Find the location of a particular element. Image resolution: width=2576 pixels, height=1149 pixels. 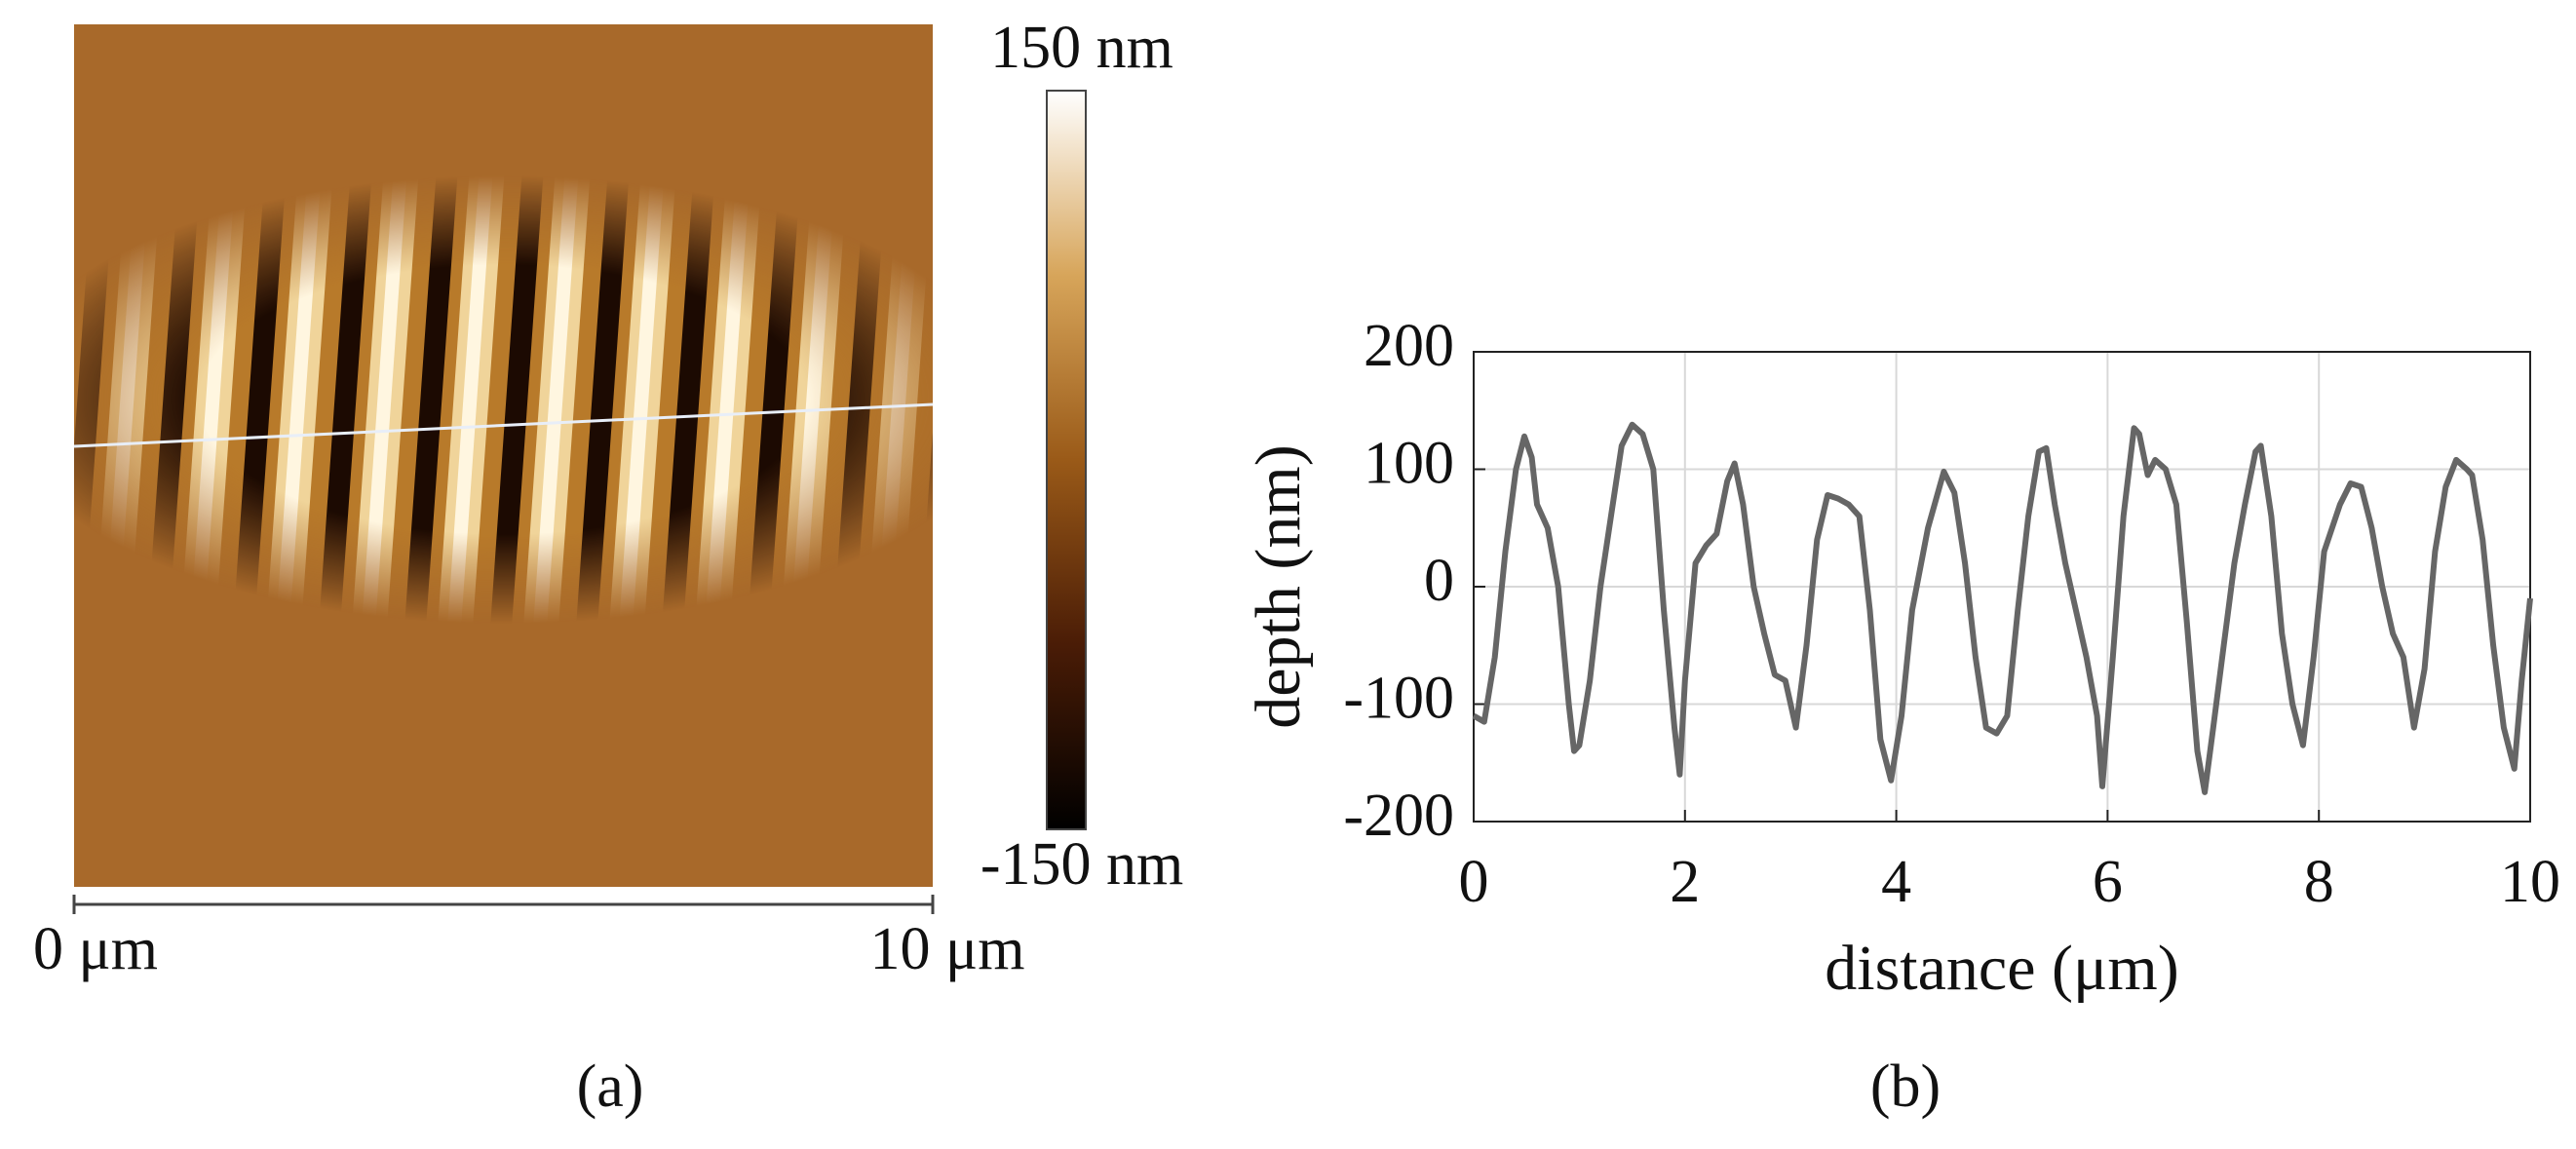

profile-line is located at coordinates (2002, 608).